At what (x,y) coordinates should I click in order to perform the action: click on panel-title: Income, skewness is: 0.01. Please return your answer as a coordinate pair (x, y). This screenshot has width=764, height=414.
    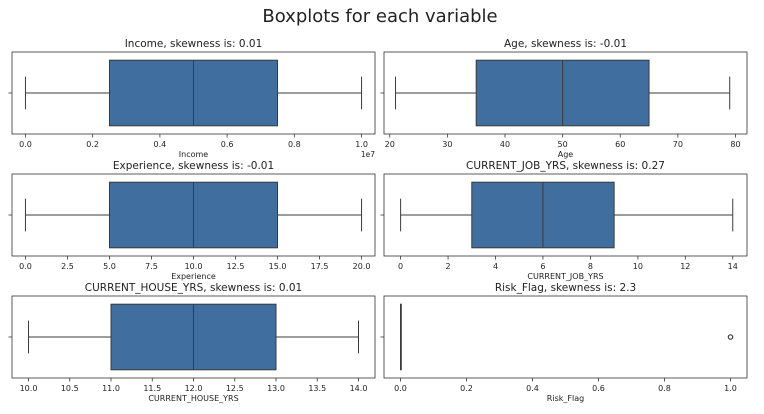
    Looking at the image, I should click on (194, 44).